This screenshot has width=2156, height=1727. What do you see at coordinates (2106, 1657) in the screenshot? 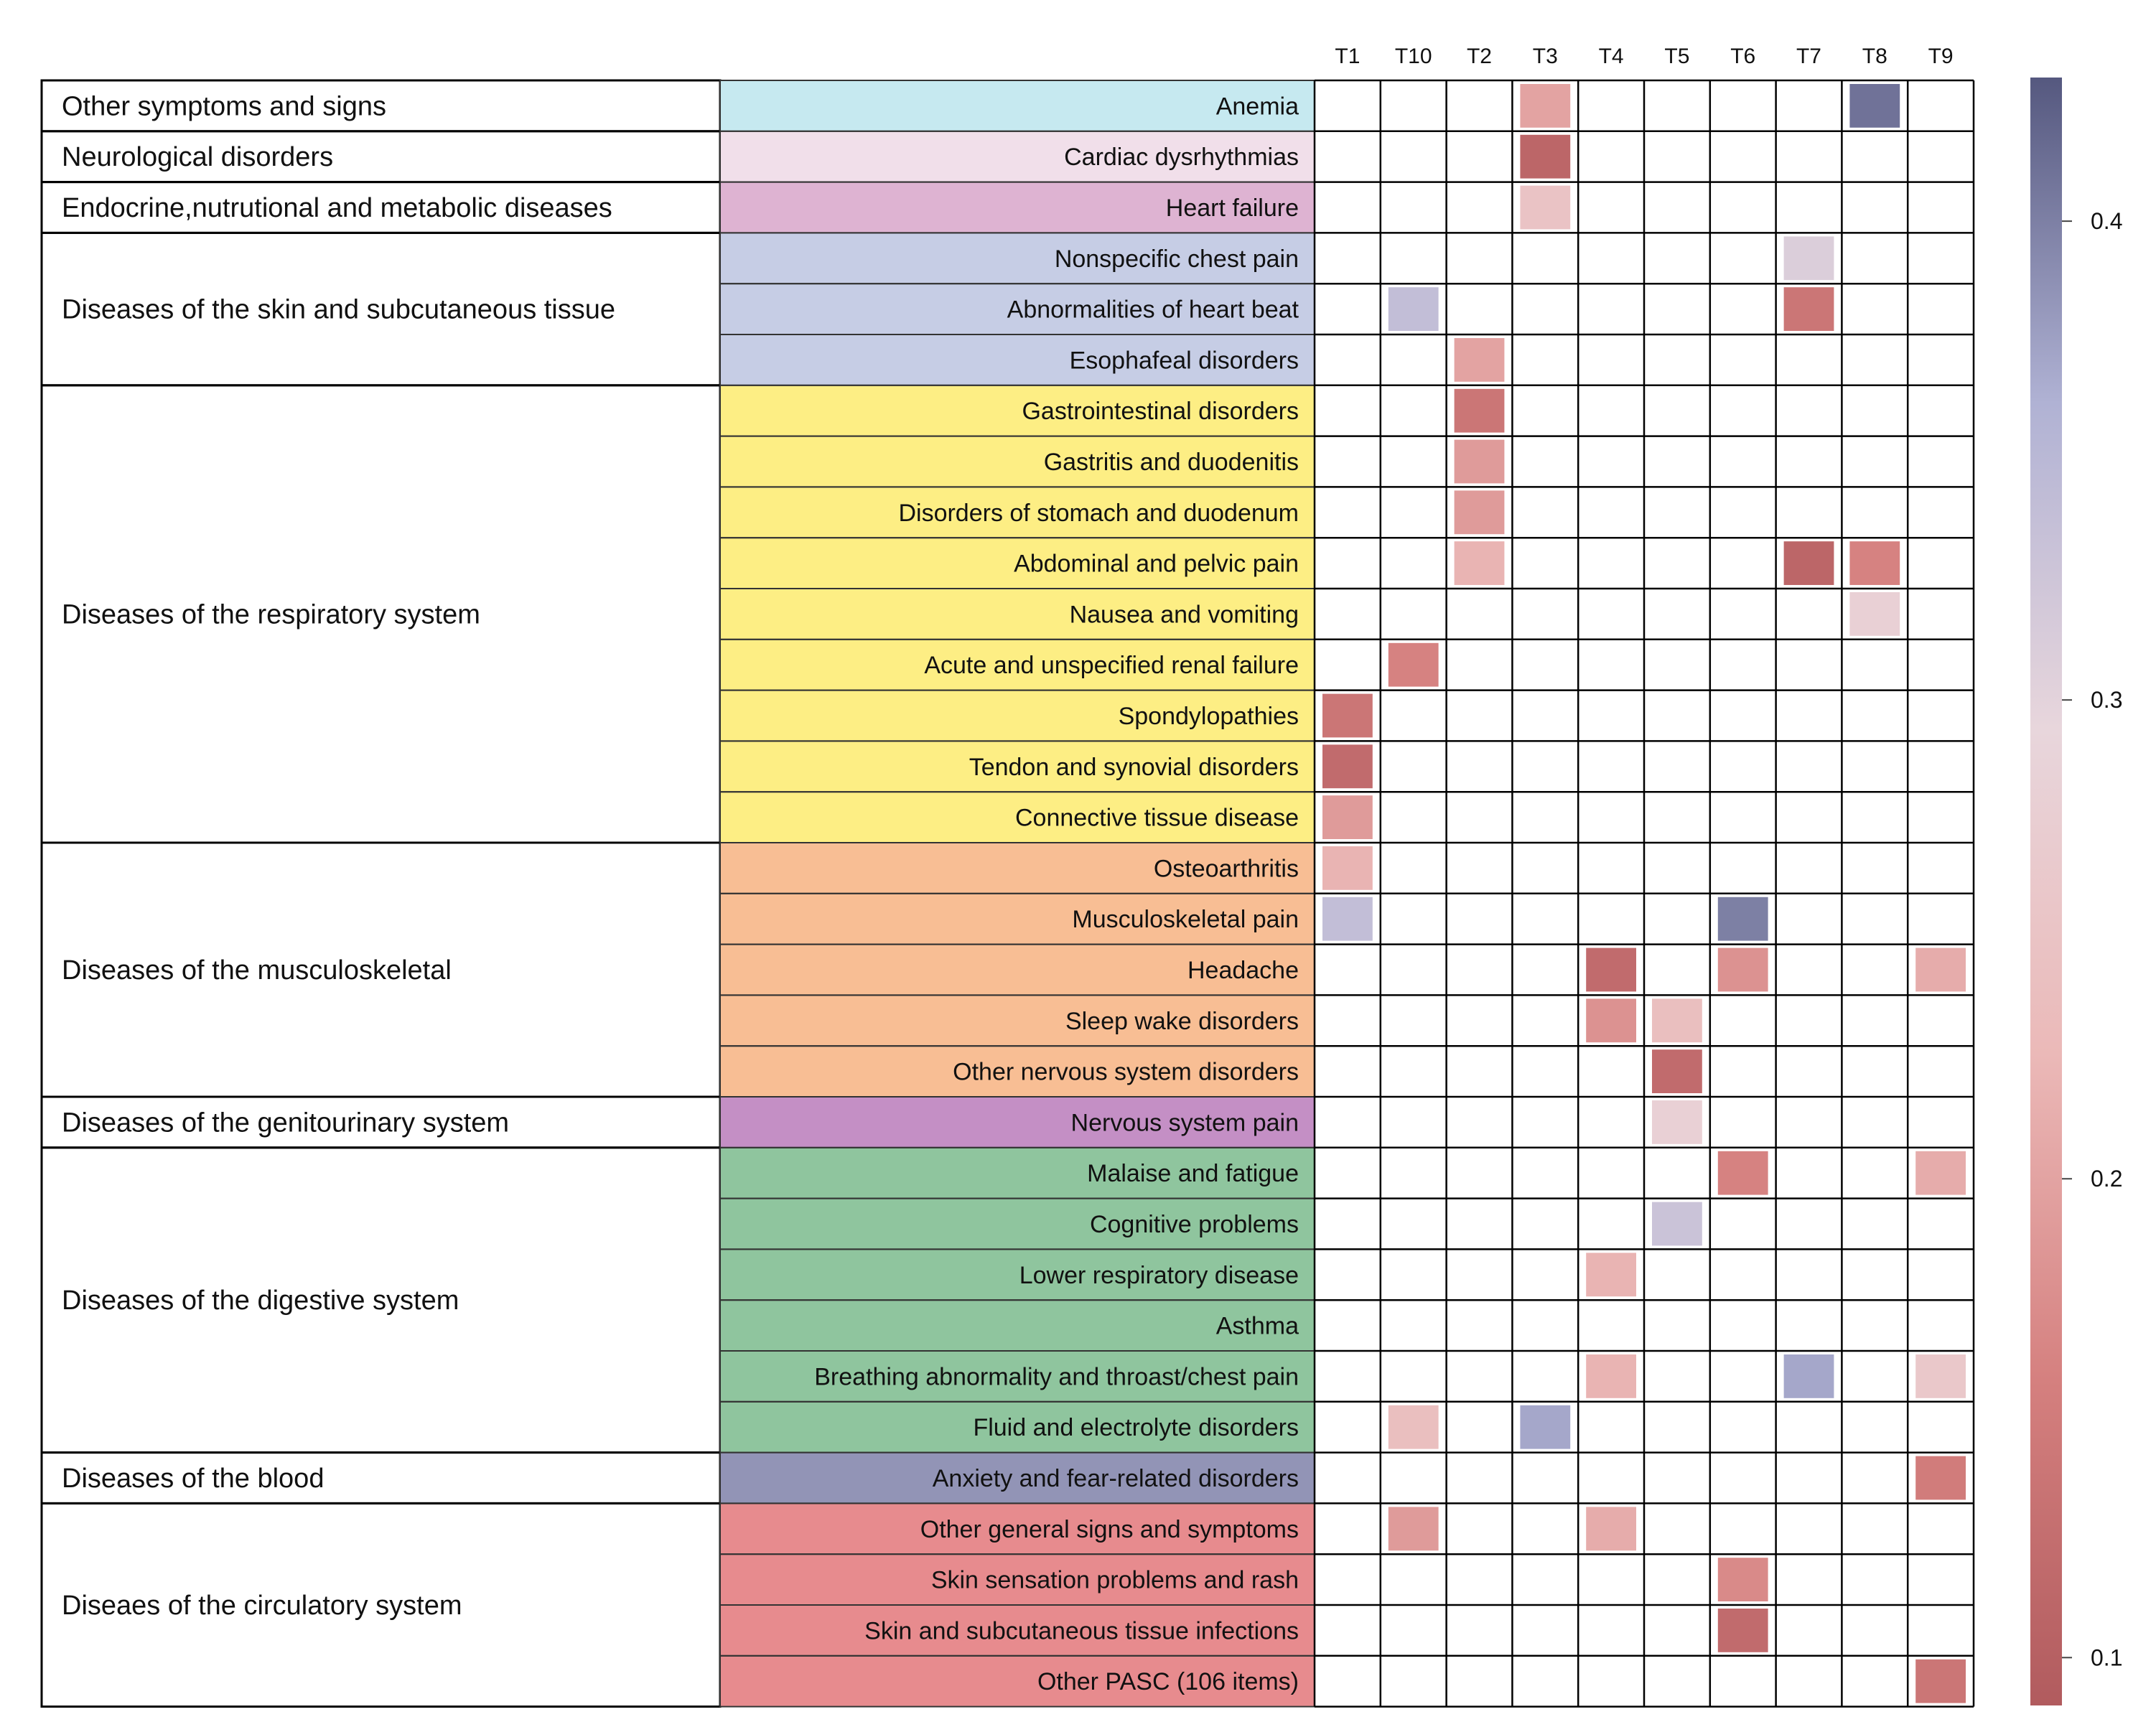
I see `colorbar-tick-label: 0.1` at bounding box center [2106, 1657].